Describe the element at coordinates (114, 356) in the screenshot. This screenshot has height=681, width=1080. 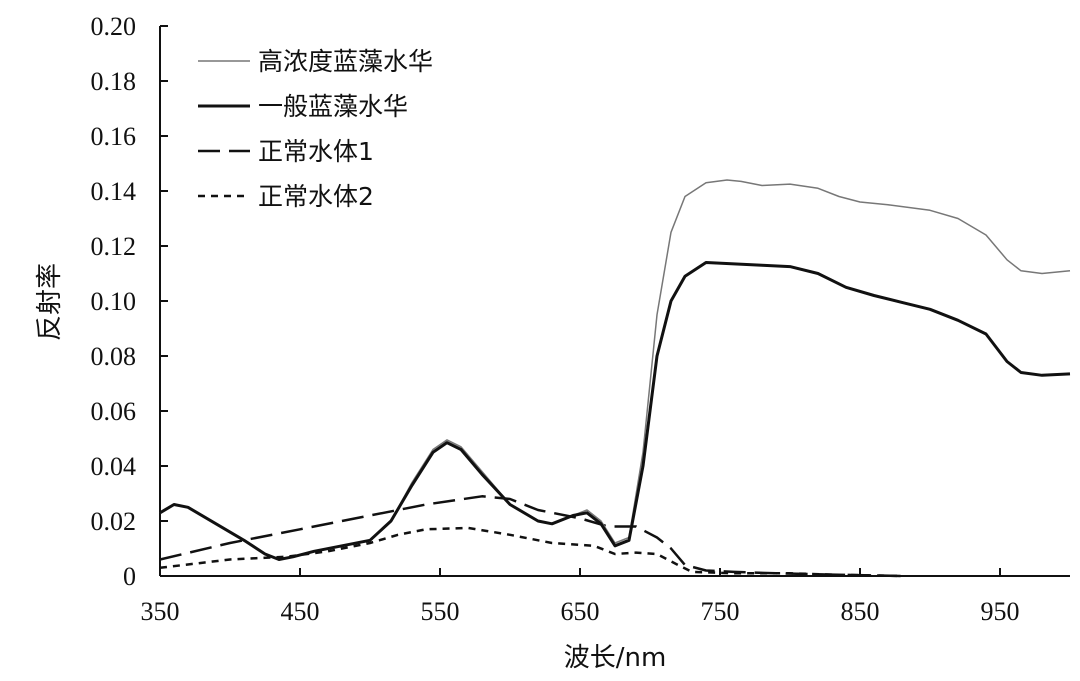
I see `y-tick-label: 0.08` at that location.